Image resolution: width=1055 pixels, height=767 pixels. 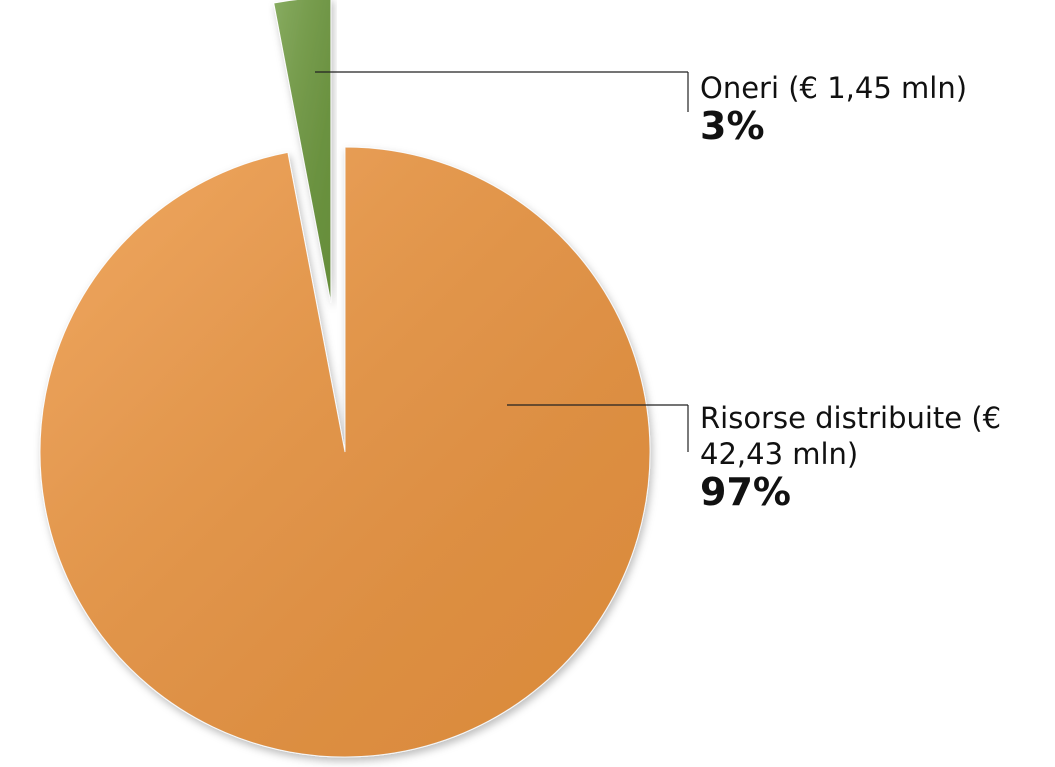 I want to click on category-label: Oneri (€ 1,45 mln), so click(x=834, y=88).